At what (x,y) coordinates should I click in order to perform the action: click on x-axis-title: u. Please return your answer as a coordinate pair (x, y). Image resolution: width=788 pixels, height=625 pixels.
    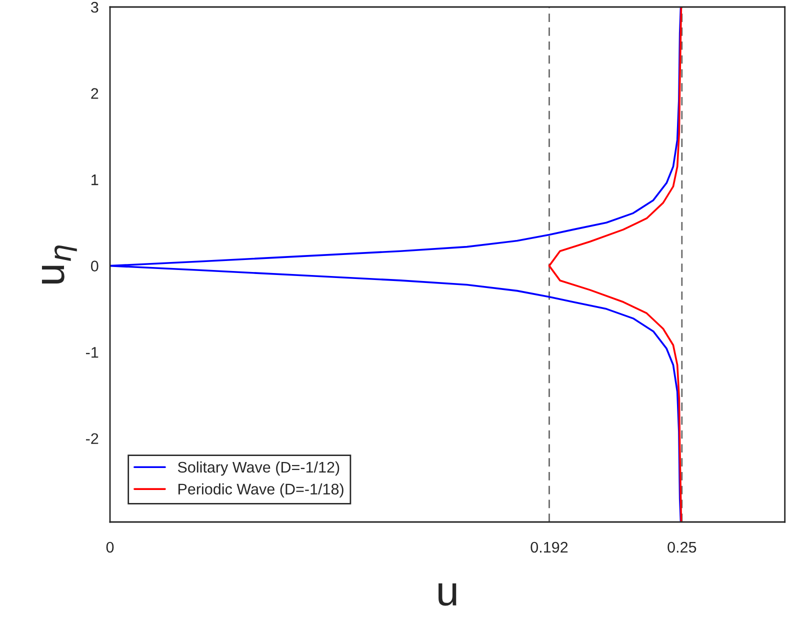
    Looking at the image, I should click on (447, 594).